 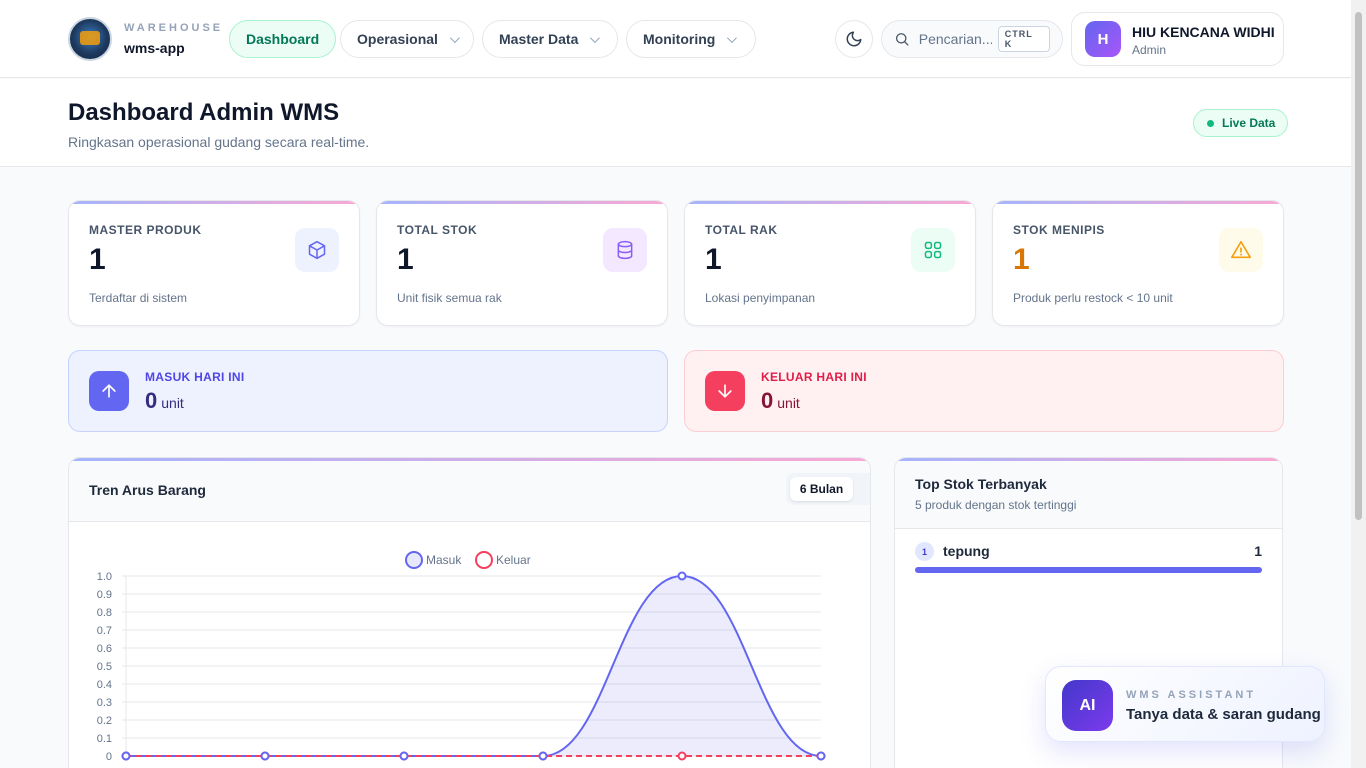 What do you see at coordinates (444, 560) in the screenshot?
I see `legend-label-masuk: Masuk` at bounding box center [444, 560].